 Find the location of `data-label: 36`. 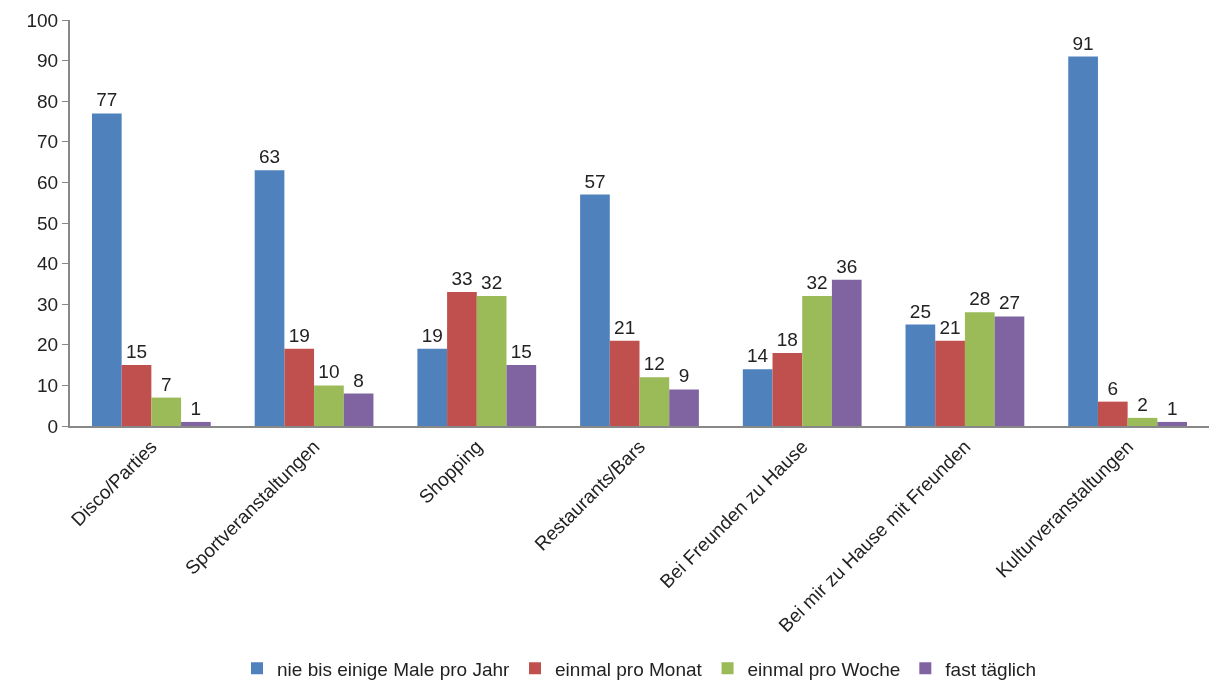

data-label: 36 is located at coordinates (847, 266).